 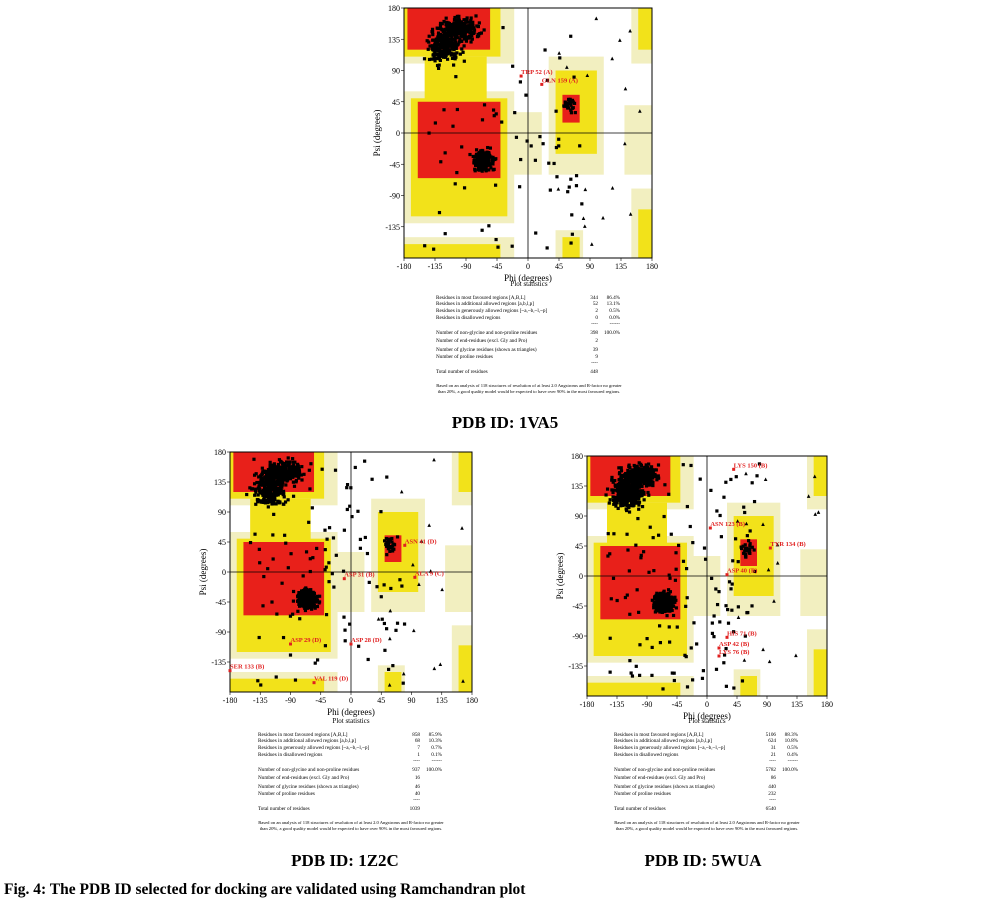 What do you see at coordinates (581, 576) in the screenshot?
I see `y-tick-label: 0` at bounding box center [581, 576].